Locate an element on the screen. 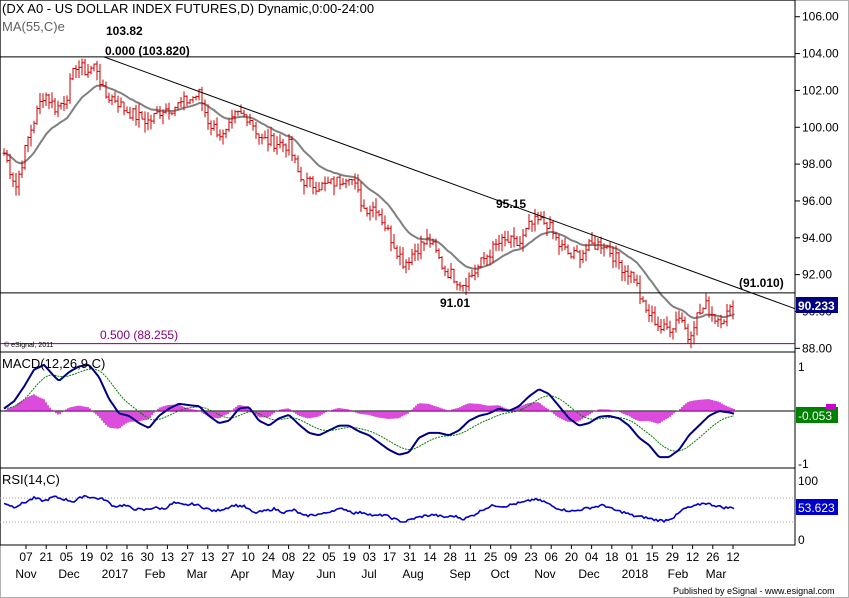 Image resolution: width=849 pixels, height=598 pixels. rsi-line is located at coordinates (369, 509).